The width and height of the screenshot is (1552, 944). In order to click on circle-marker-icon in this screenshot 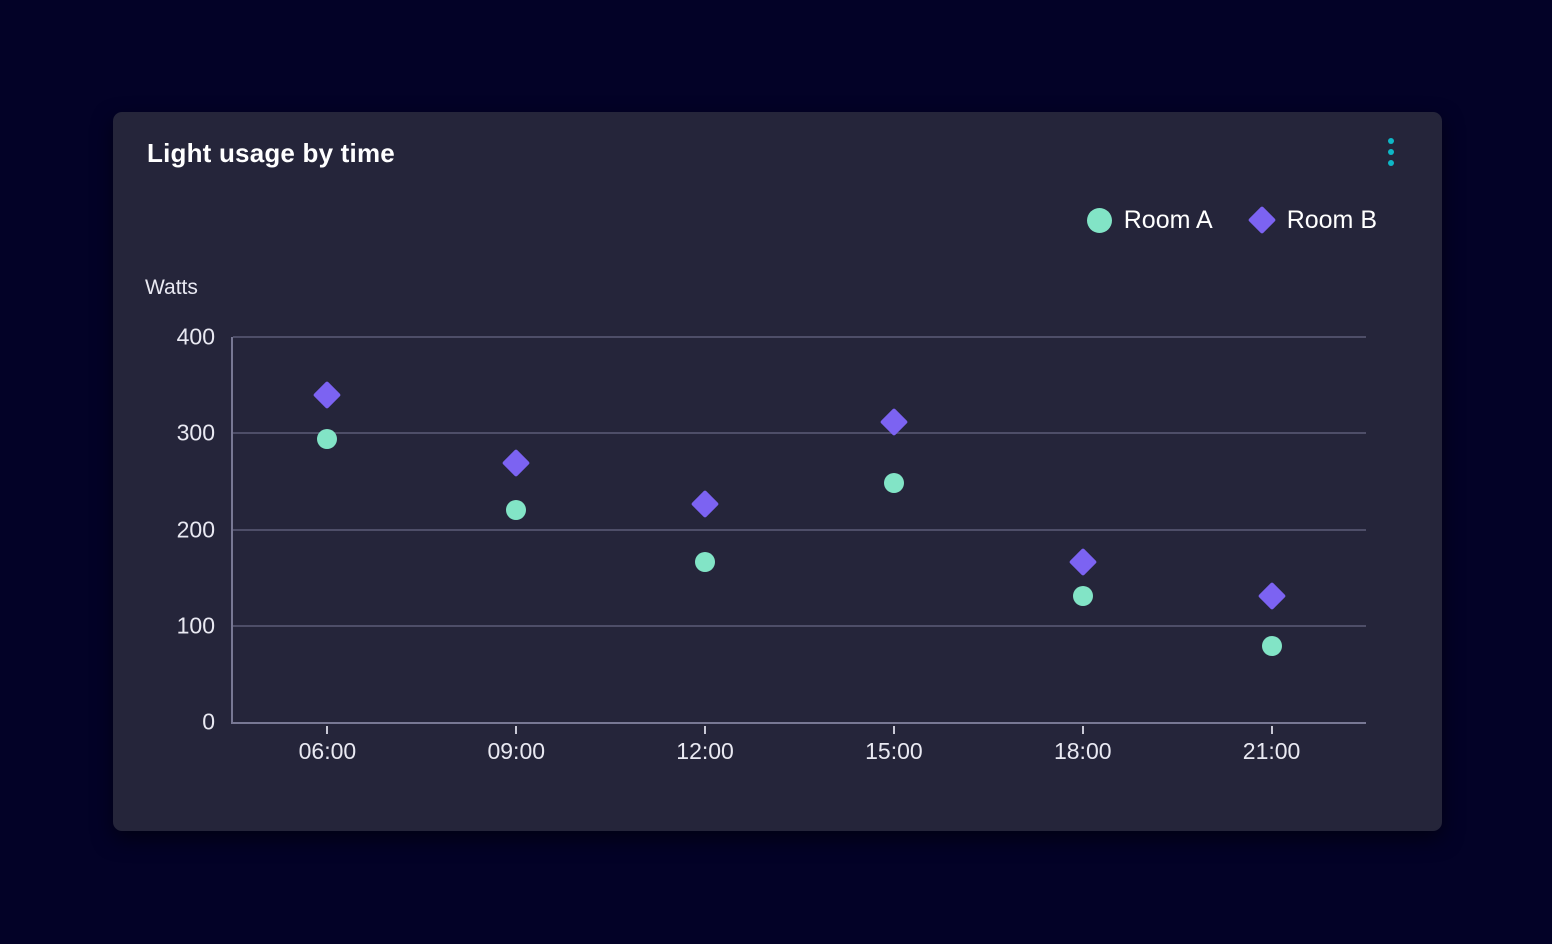, I will do `click(1099, 220)`.